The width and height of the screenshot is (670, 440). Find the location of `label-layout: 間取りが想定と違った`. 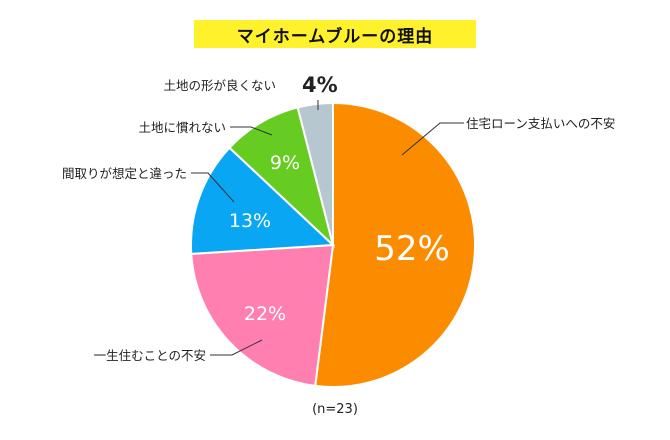

label-layout: 間取りが想定と違った is located at coordinates (124, 173).